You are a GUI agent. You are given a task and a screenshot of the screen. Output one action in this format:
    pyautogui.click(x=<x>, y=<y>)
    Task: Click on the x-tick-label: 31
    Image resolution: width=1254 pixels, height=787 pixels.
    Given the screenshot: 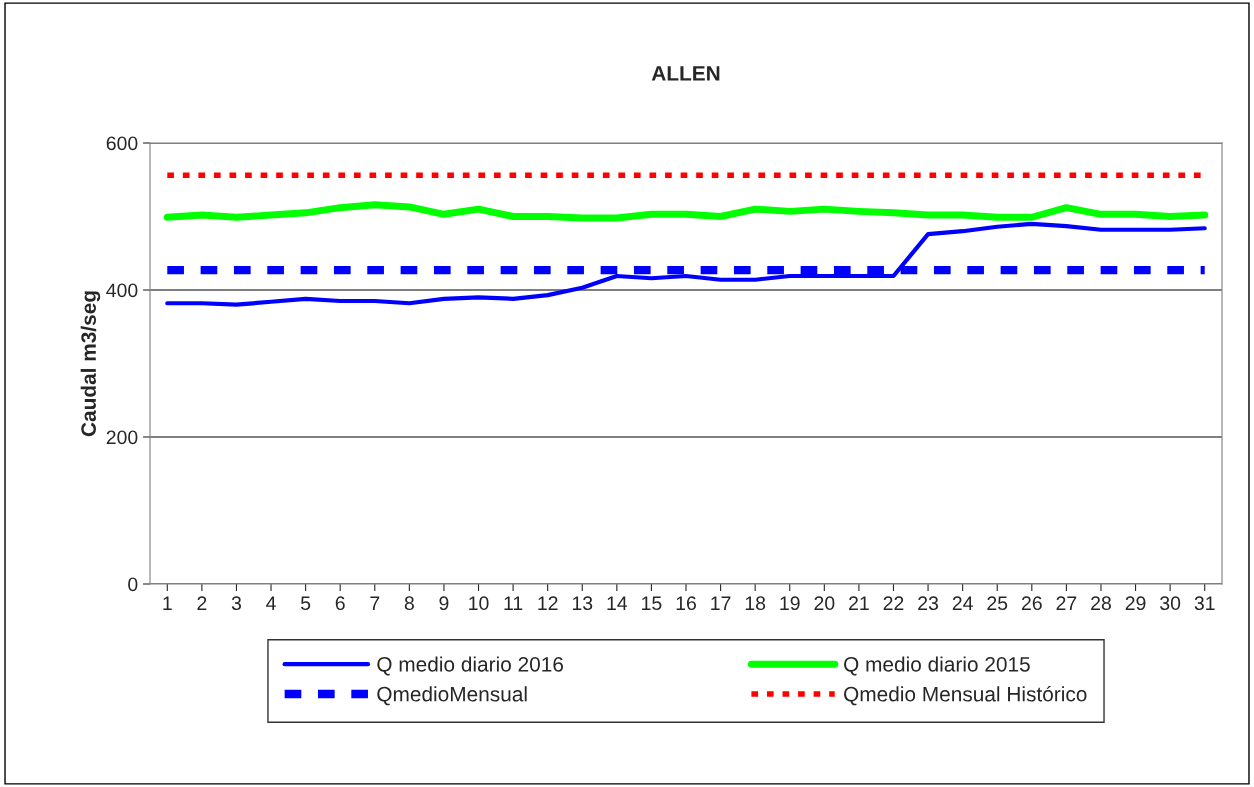 What is the action you would take?
    pyautogui.click(x=1204, y=603)
    